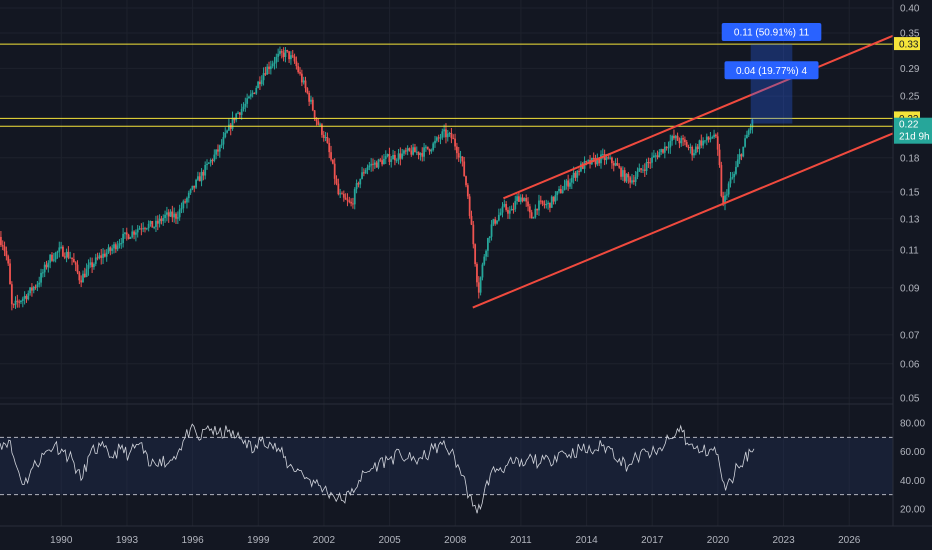  Describe the element at coordinates (192, 540) in the screenshot. I see `time-tick-label: 1996` at that location.